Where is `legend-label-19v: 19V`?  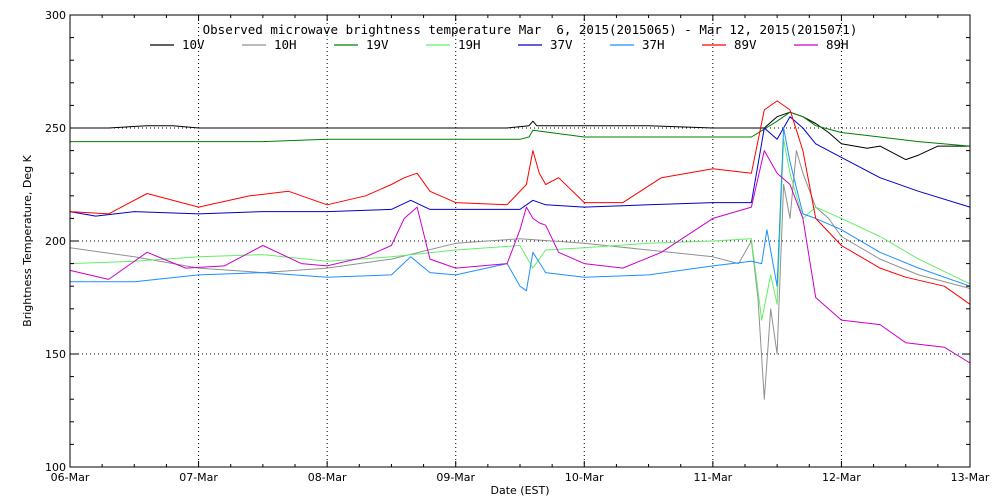 legend-label-19v: 19V is located at coordinates (377, 44).